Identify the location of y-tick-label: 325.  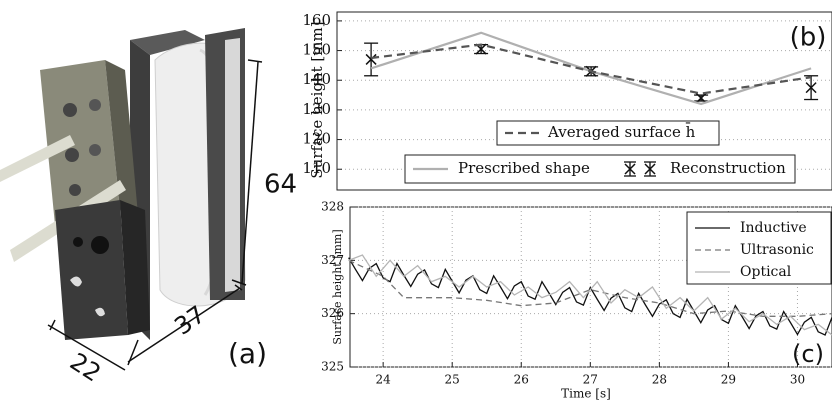
(332, 367).